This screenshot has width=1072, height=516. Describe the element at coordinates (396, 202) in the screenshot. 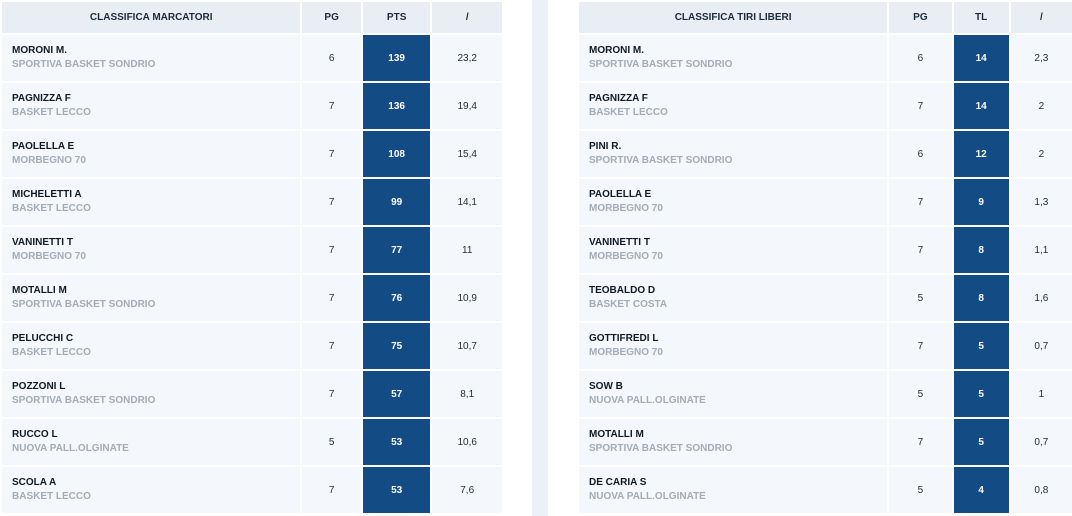

I see `points-cell: 99` at that location.